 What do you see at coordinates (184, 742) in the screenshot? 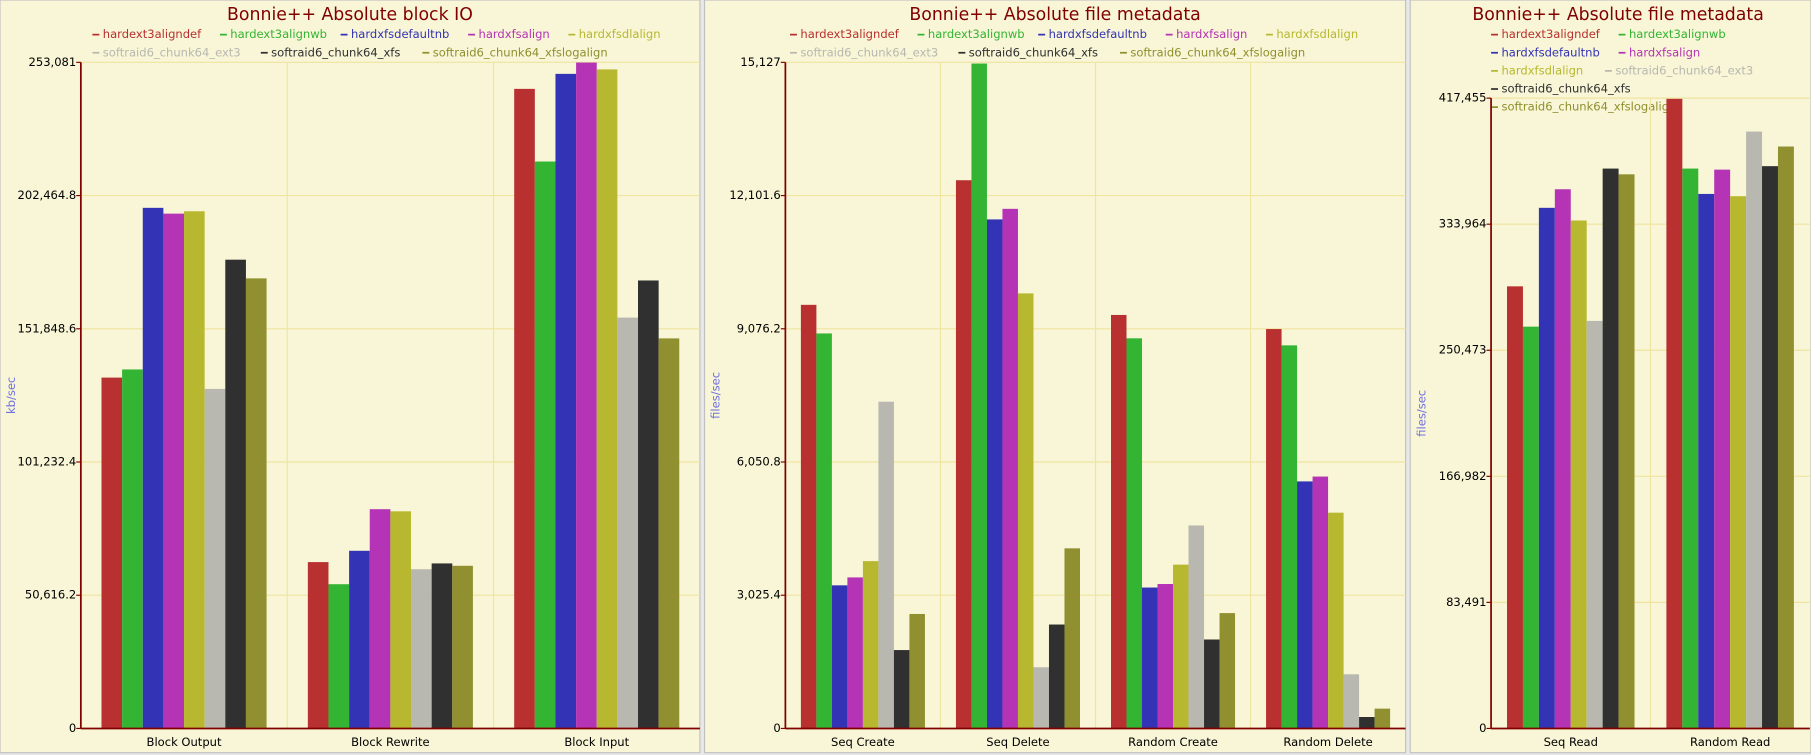
I see `x-tick-label: Block Output` at bounding box center [184, 742].